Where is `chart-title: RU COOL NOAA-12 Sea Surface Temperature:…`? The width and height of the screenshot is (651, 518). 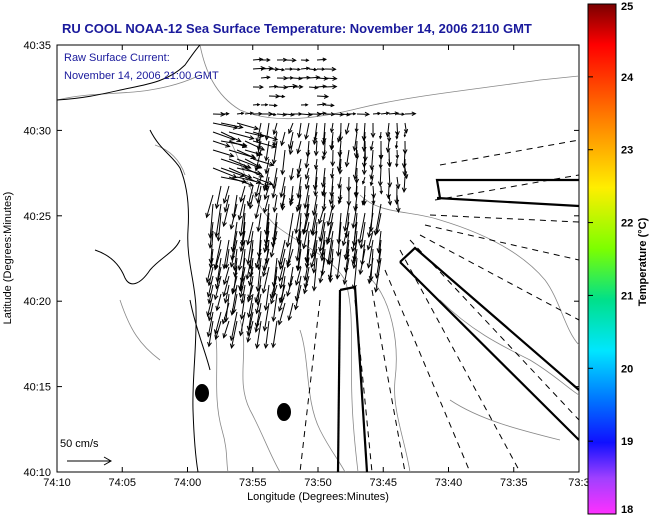 chart-title: RU COOL NOAA-12 Sea Surface Temperature:… is located at coordinates (297, 28).